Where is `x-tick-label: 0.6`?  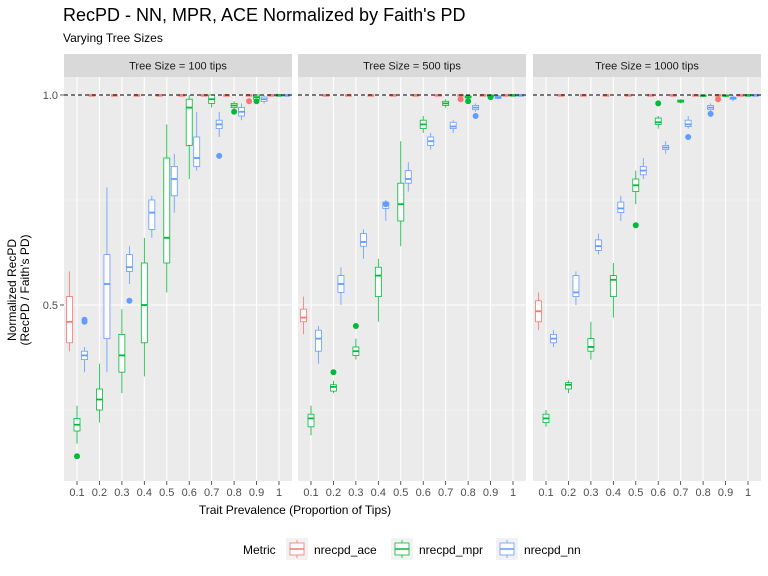
x-tick-label: 0.6 is located at coordinates (423, 493).